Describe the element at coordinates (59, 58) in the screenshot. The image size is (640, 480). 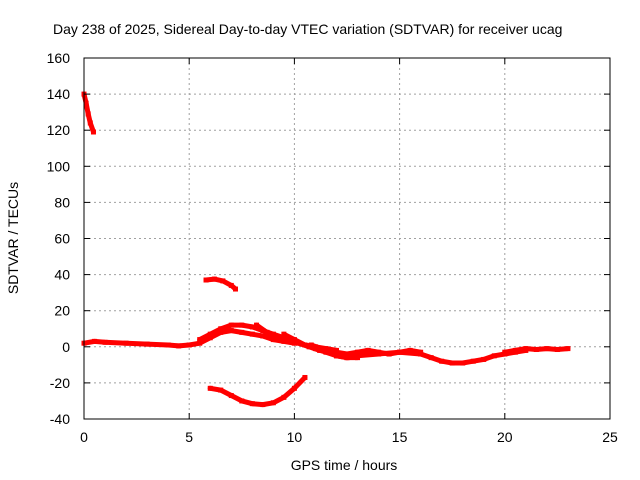
I see `y-tick-label: 160` at that location.